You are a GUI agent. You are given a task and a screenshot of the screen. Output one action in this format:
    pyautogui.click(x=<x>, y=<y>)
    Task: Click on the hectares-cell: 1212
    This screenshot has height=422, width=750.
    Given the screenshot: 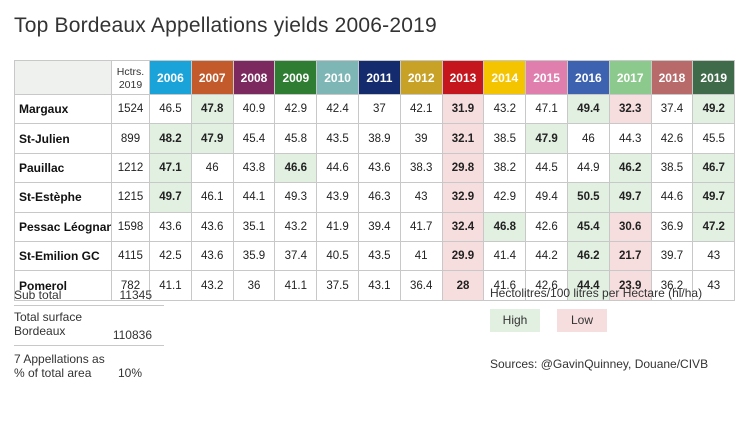 What is the action you would take?
    pyautogui.click(x=130, y=168)
    